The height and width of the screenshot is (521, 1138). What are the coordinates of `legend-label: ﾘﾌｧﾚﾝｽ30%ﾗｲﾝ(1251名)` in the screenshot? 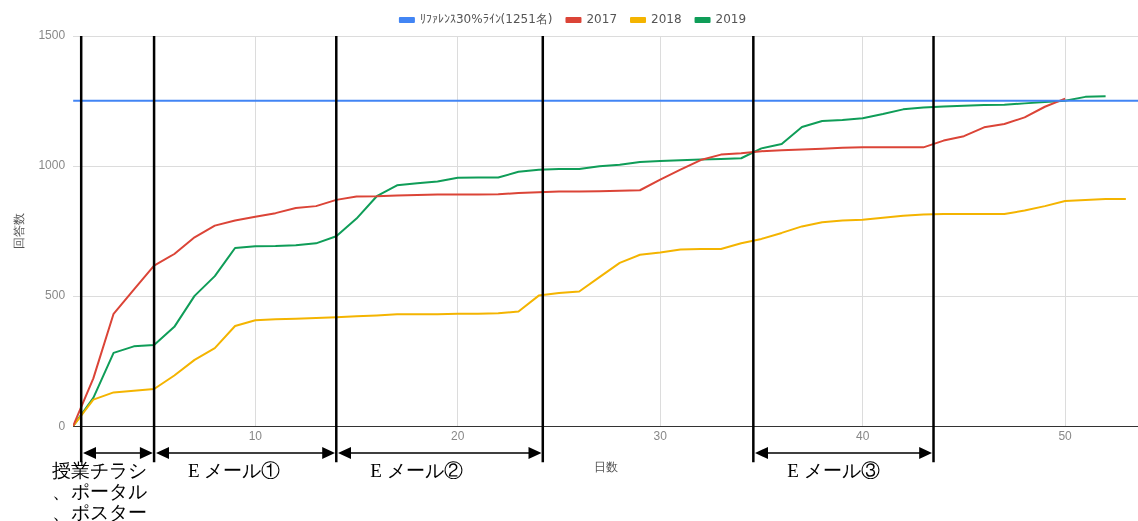 It's located at (486, 19).